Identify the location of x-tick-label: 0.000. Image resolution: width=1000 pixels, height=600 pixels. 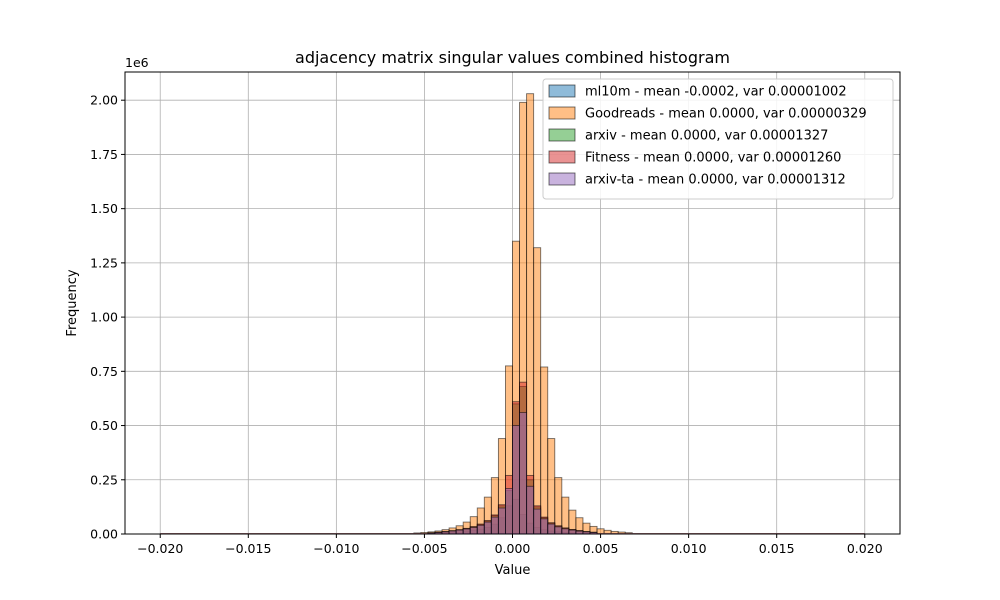
(513, 548).